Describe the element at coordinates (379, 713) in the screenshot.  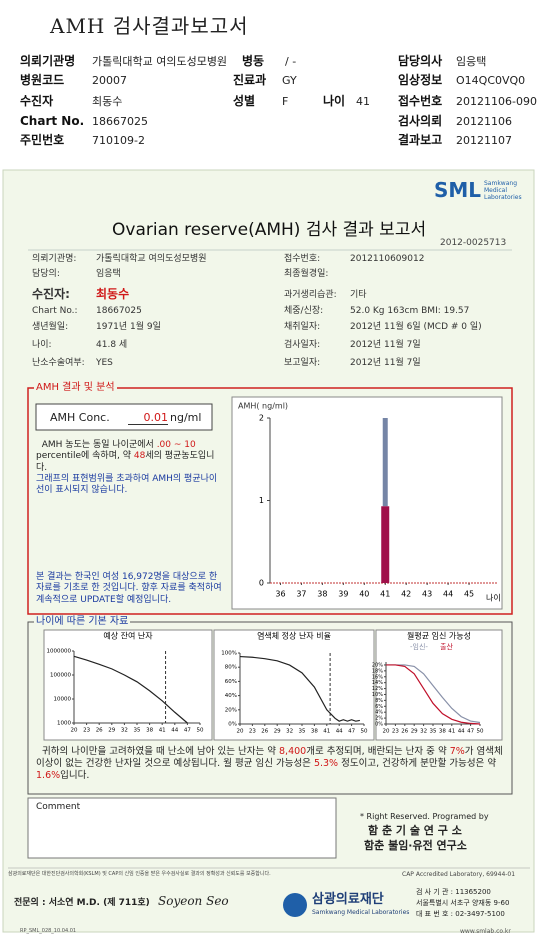
I see `y-tick-label: 4%` at that location.